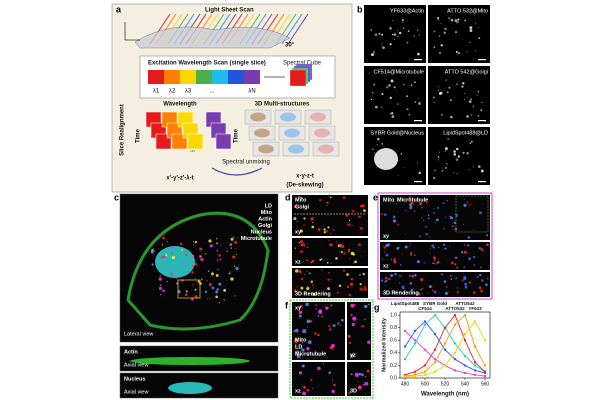  Describe the element at coordinates (405, 303) in the screenshot. I see `label: LipidSpot488` at that location.